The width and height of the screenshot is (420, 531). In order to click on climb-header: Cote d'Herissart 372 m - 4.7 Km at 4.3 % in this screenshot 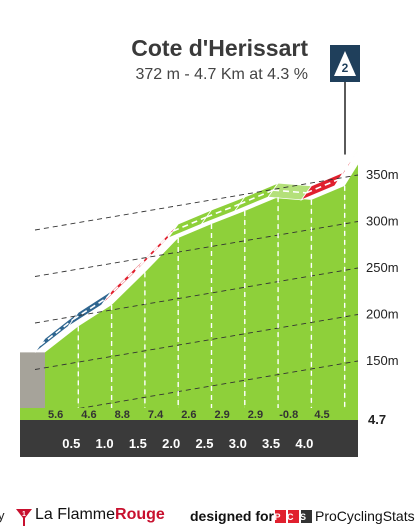, I will do `click(154, 60)`.